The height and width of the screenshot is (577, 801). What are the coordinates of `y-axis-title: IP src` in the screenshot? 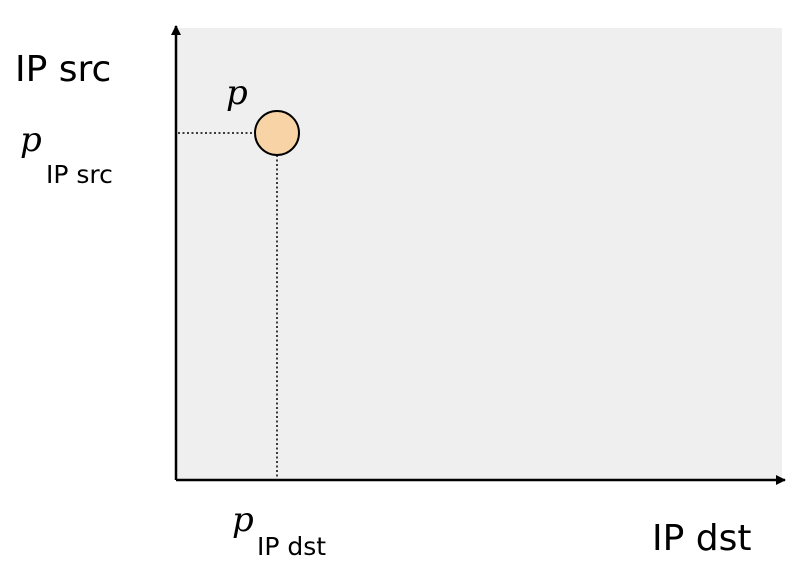 It's located at (63, 69).